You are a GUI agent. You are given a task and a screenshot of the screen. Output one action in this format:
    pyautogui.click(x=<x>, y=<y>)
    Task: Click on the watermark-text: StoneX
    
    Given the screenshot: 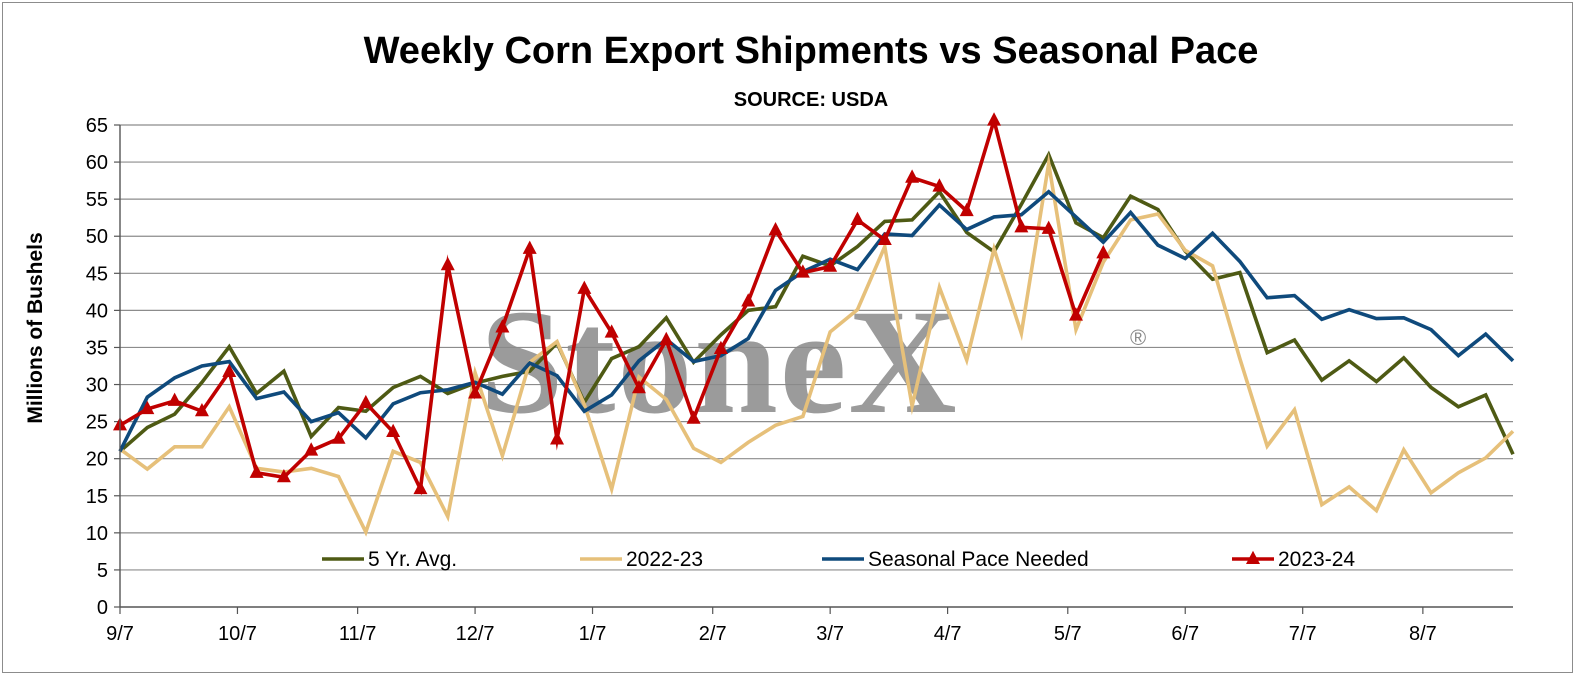 What is the action you would take?
    pyautogui.click(x=719, y=362)
    